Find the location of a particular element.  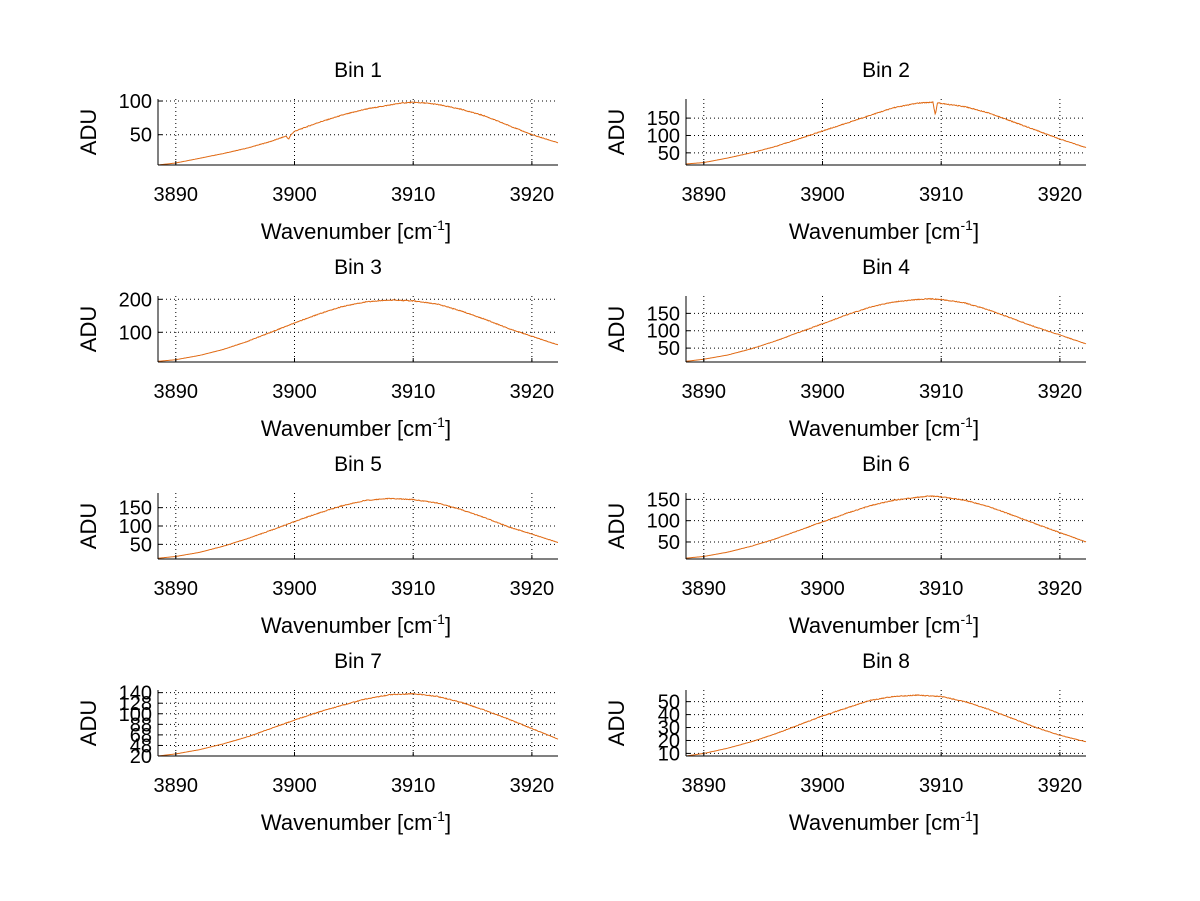

subplot-title: Bin 6 is located at coordinates (886, 464).